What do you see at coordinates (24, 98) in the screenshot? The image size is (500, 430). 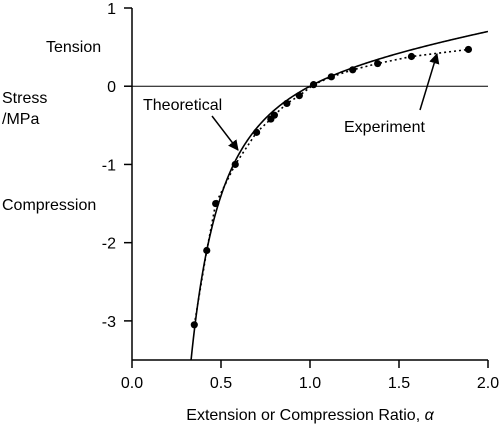 I see `y-axis-label-line-1: Stress` at bounding box center [24, 98].